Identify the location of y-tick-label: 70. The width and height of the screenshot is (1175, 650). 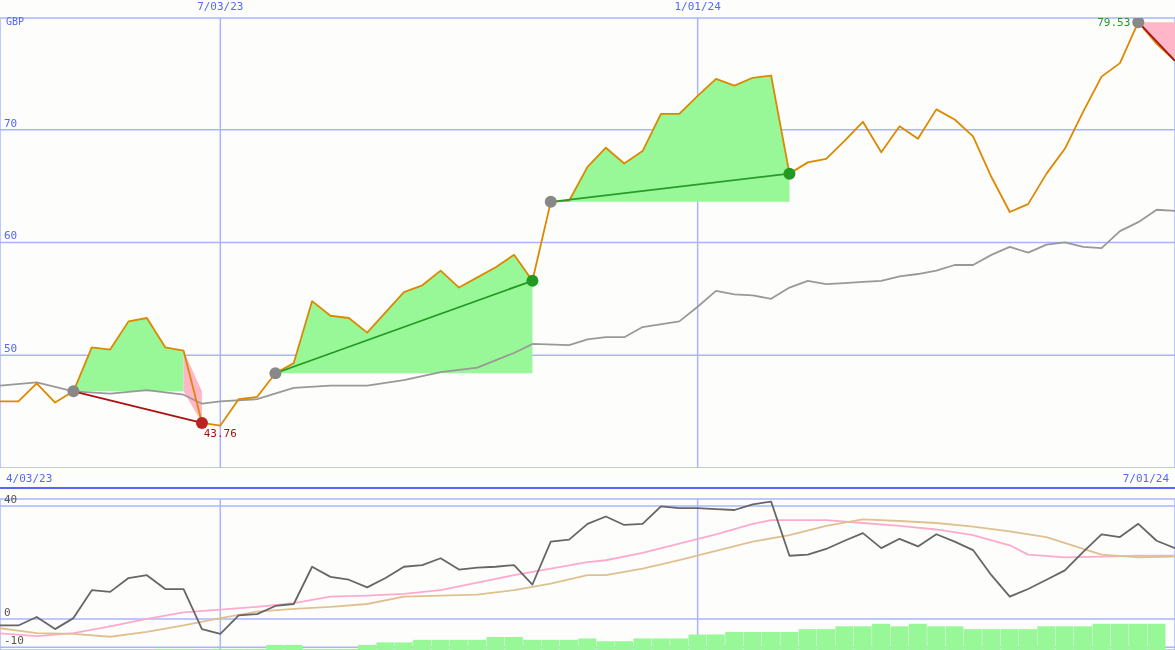
(11, 123).